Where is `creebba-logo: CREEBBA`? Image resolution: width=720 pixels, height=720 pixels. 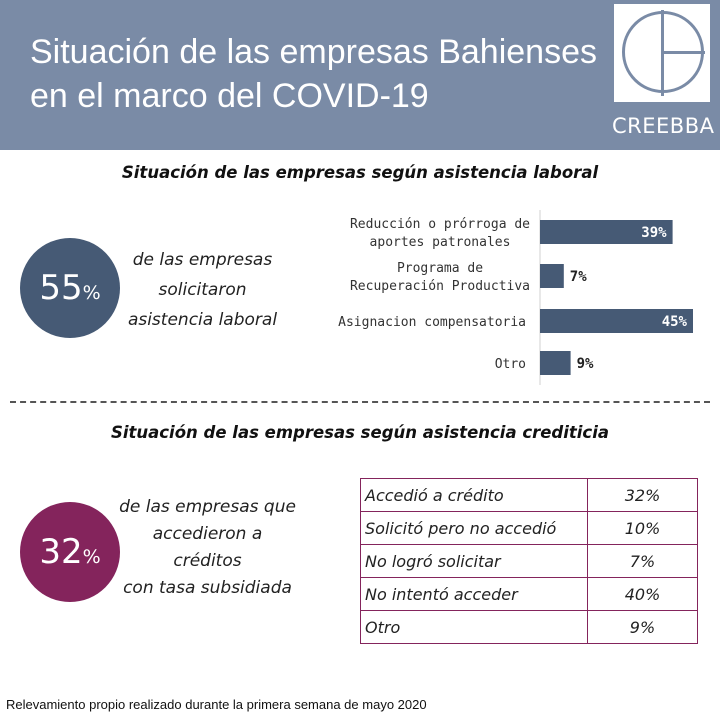
creebba-logo: CREEBBA is located at coordinates (663, 74).